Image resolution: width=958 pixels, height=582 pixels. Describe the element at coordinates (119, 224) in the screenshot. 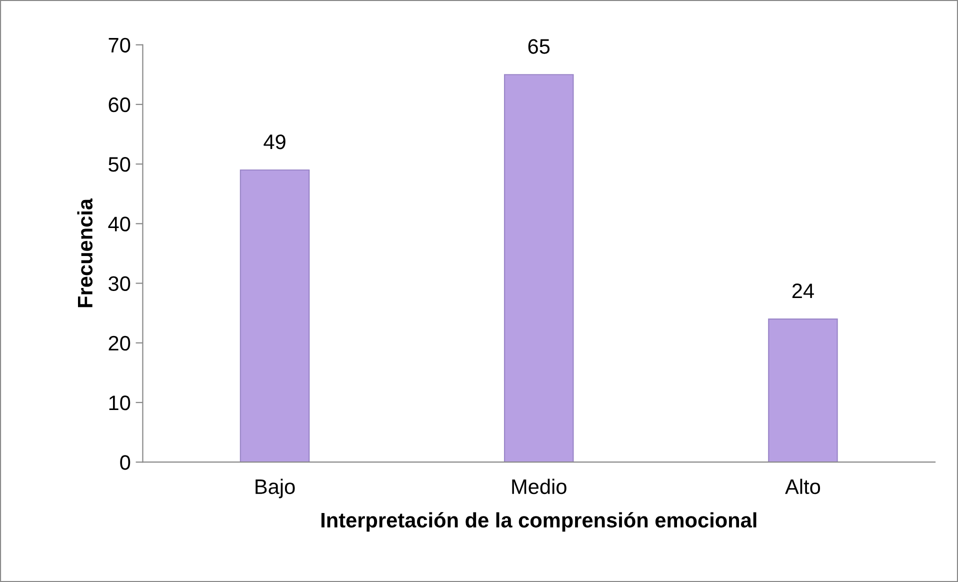

I see `y-tick-label: 40` at that location.